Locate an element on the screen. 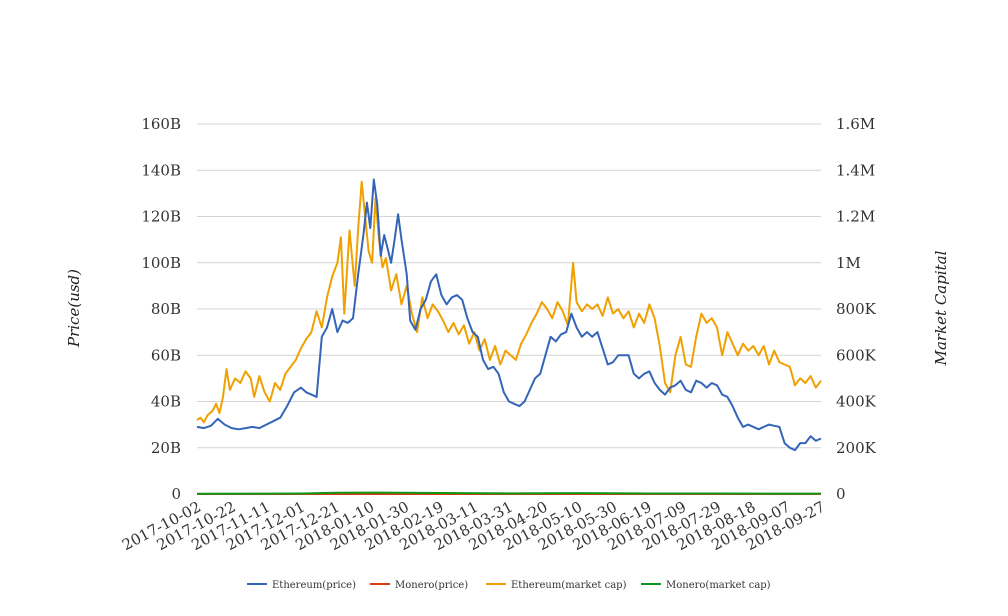  y-tick-label-left: 80B is located at coordinates (166, 309).